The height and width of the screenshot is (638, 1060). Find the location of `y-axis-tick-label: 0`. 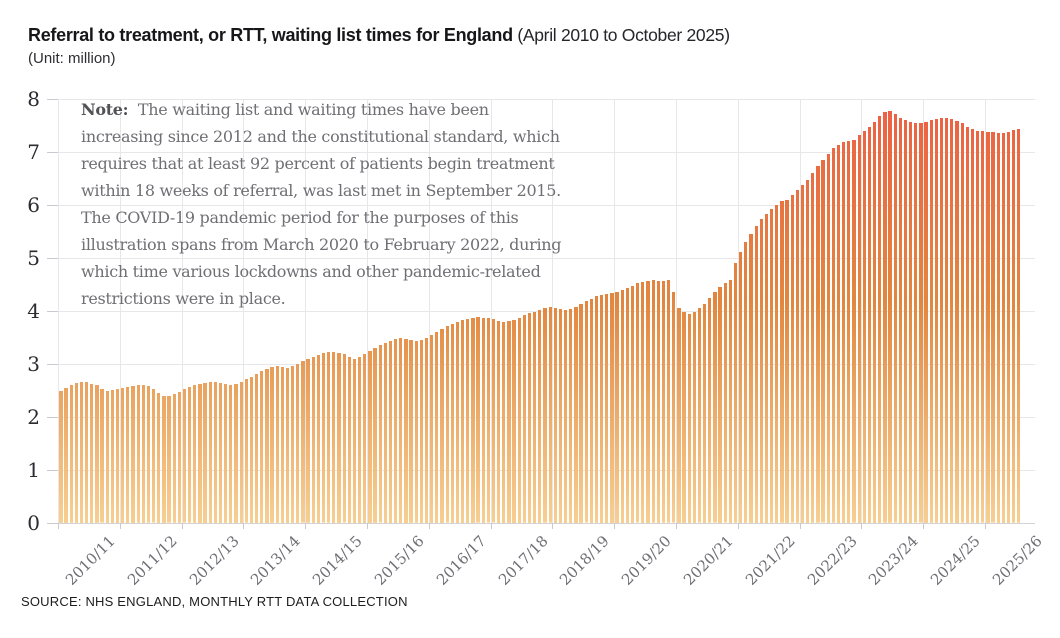

y-axis-tick-label: 0 is located at coordinates (33, 523).